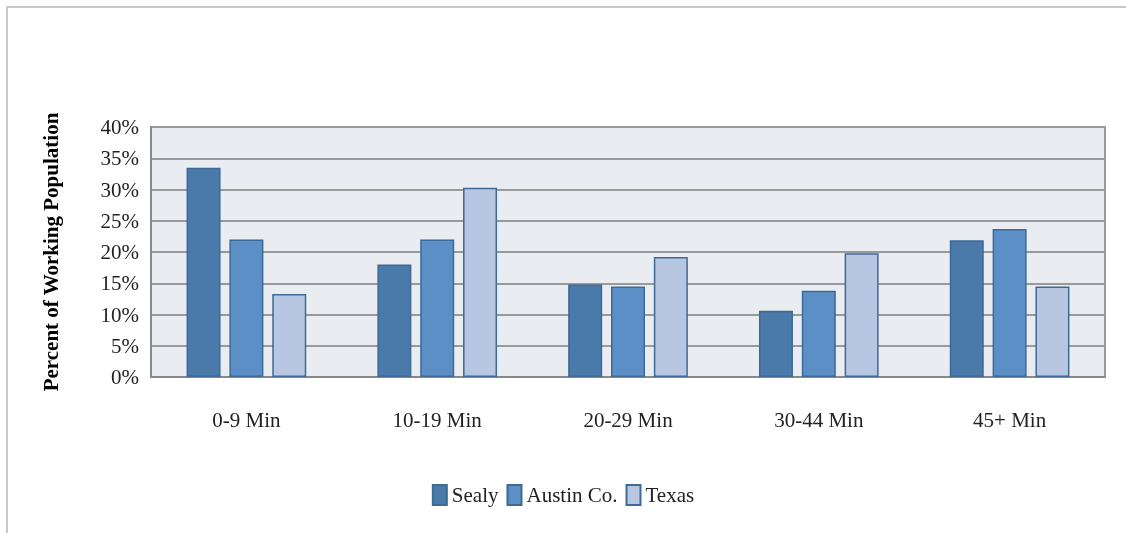 Image resolution: width=1126 pixels, height=533 pixels. Describe the element at coordinates (1010, 419) in the screenshot. I see `x-tick-label: 45+ Min` at that location.